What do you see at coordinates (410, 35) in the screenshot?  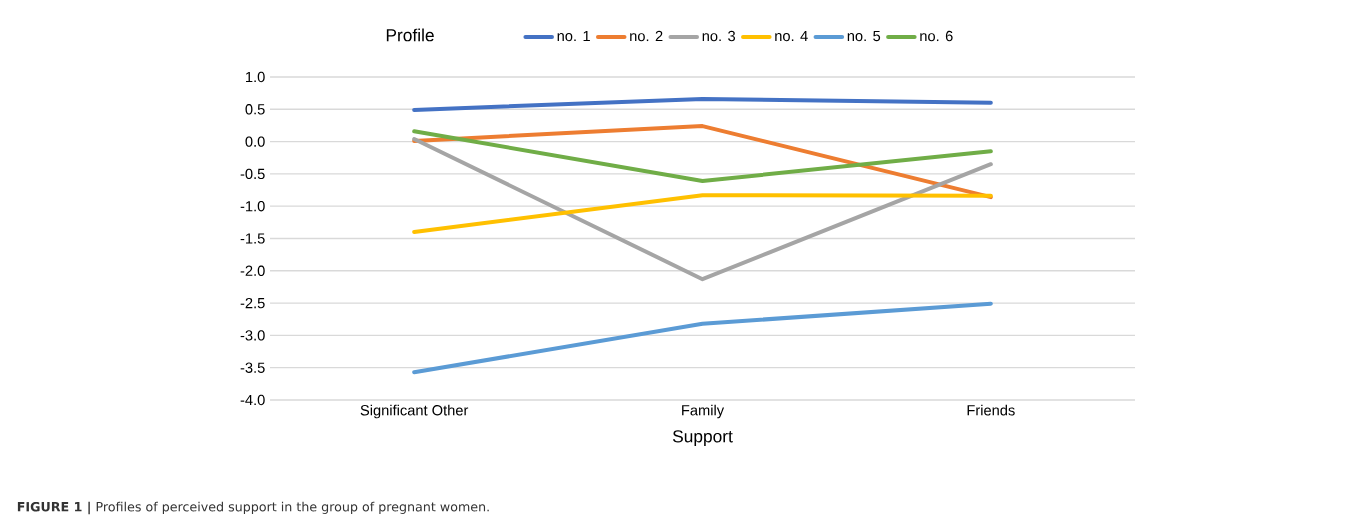 I see `chart-title: Profile` at bounding box center [410, 35].